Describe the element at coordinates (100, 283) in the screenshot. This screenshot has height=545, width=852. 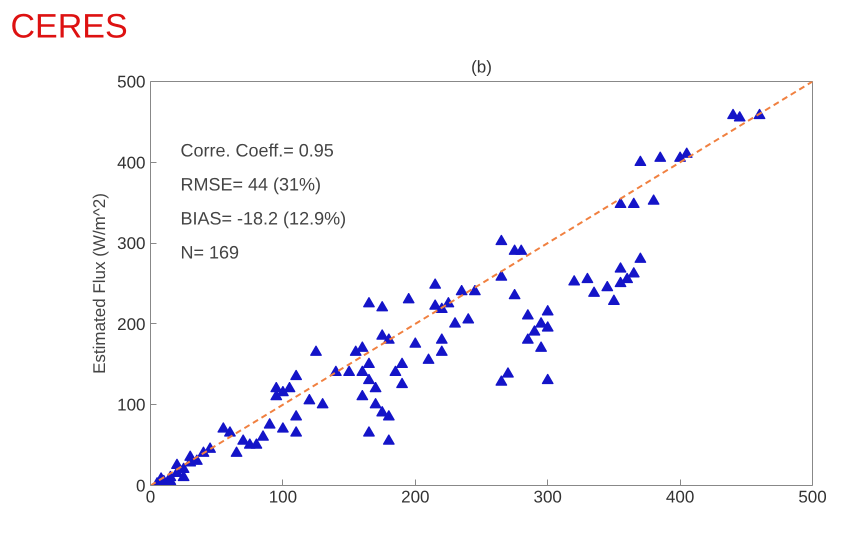
I see `y-axis-title: Estimated Flux (W/m^2)` at that location.